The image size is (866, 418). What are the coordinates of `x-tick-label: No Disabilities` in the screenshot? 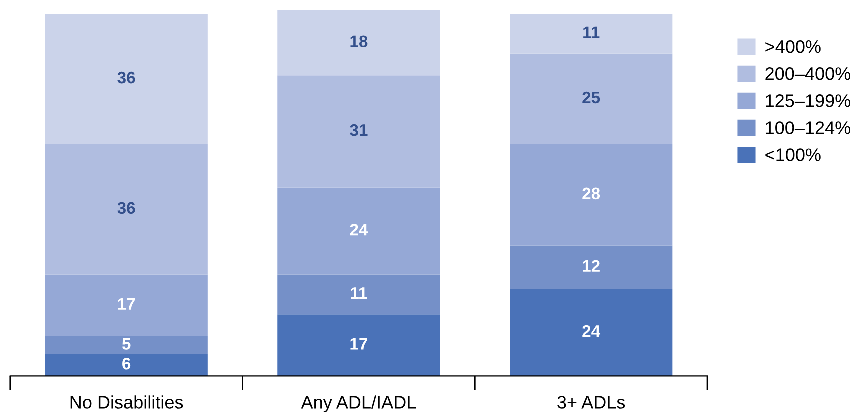 It's located at (127, 402).